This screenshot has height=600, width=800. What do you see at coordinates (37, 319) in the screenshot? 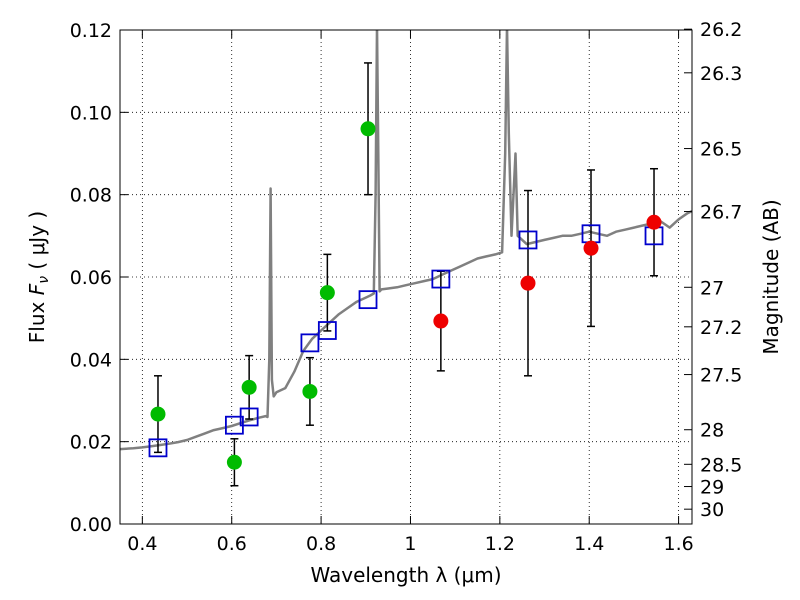
I see `y-axis-title-pre: Flux` at bounding box center [37, 319].